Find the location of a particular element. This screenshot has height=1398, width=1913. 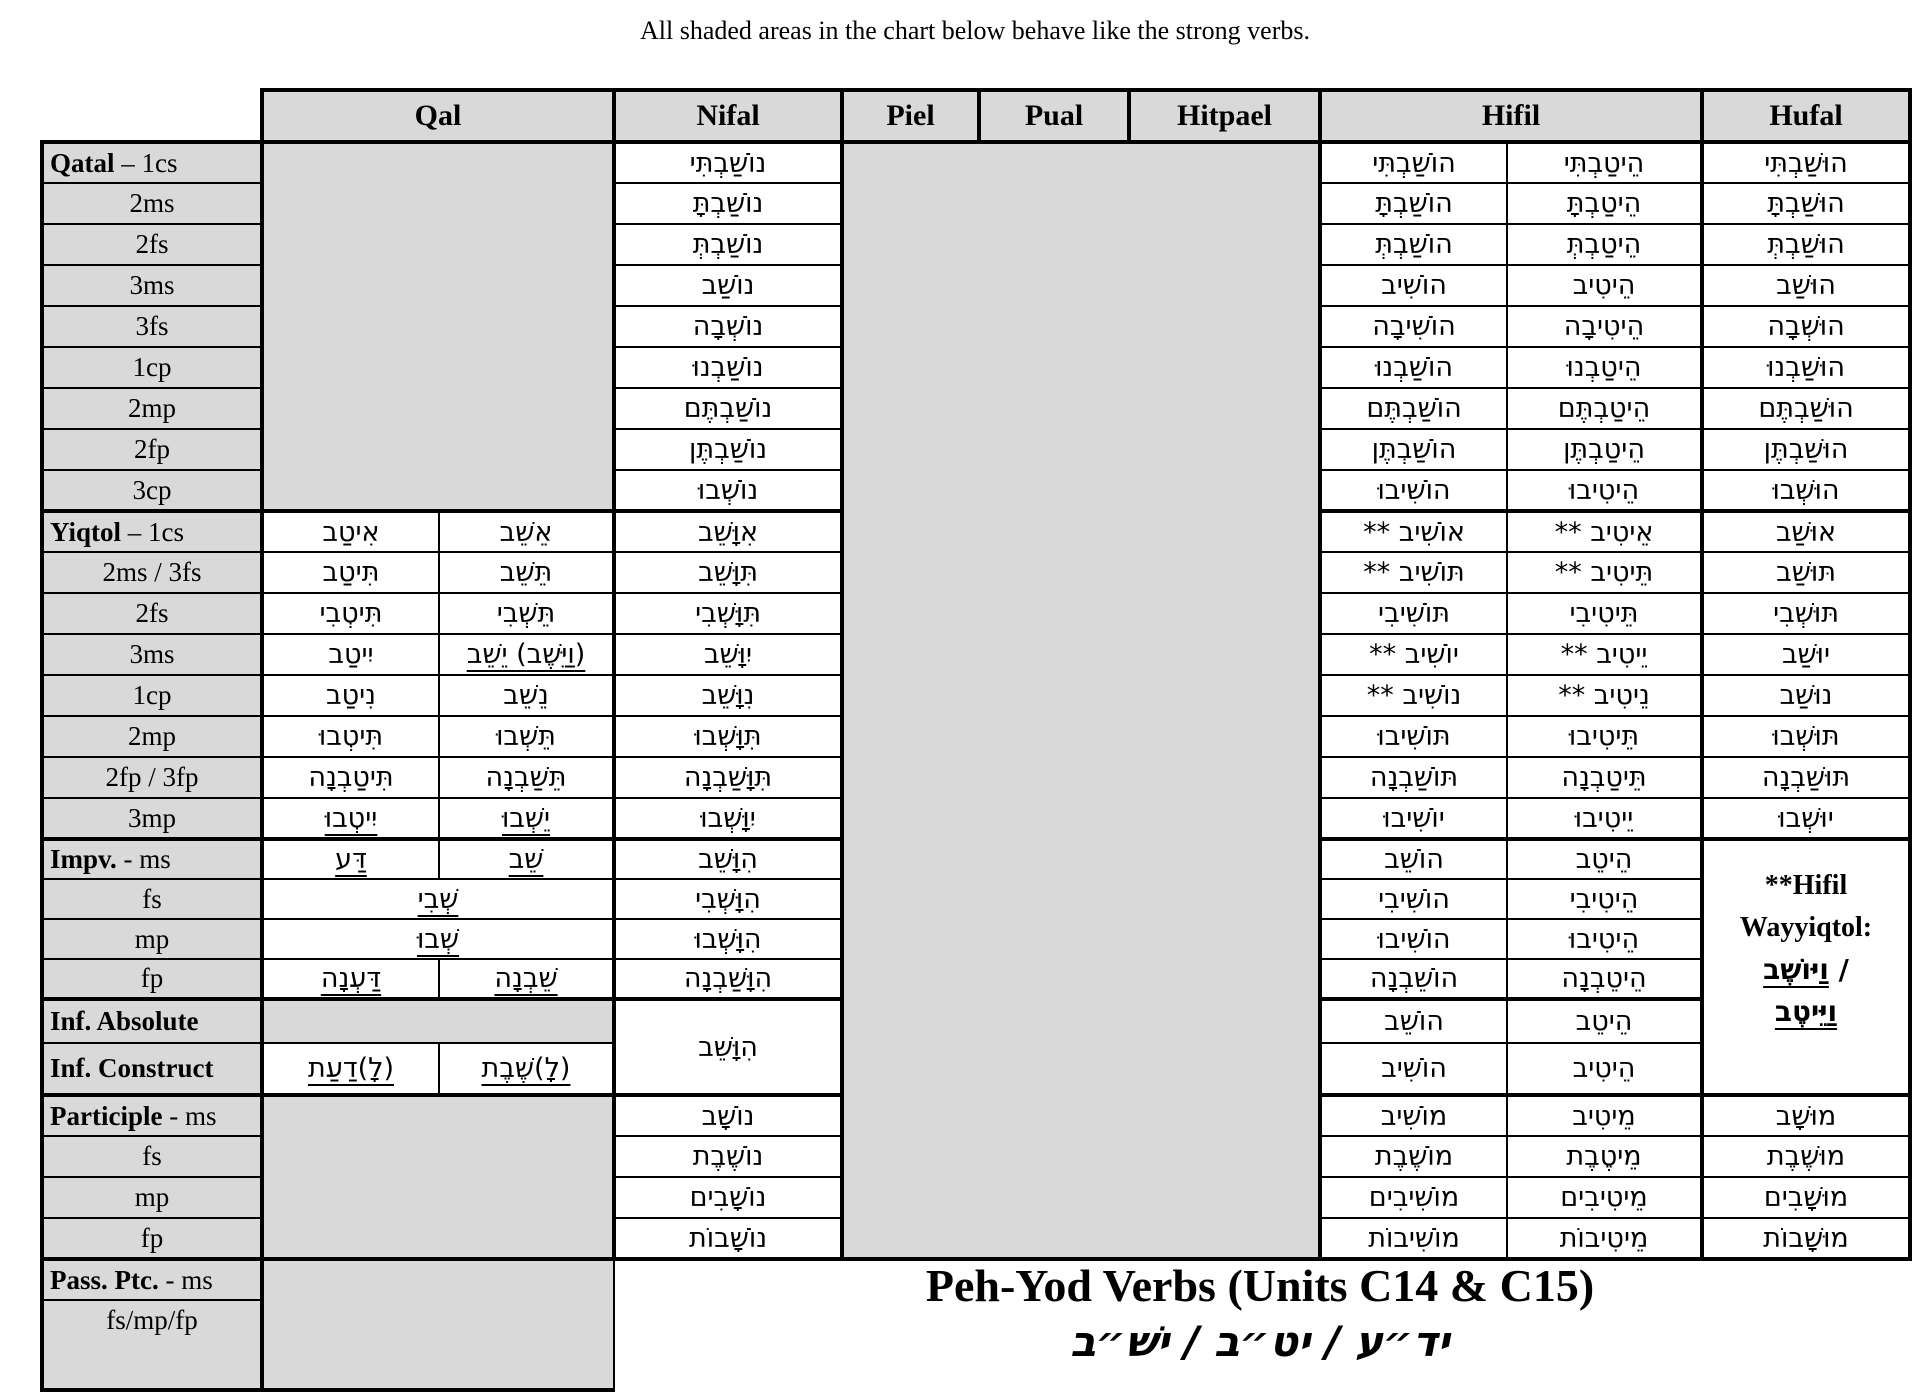

cell-qal-a-yiqtol-2: תִּיטְבִי is located at coordinates (350, 613).